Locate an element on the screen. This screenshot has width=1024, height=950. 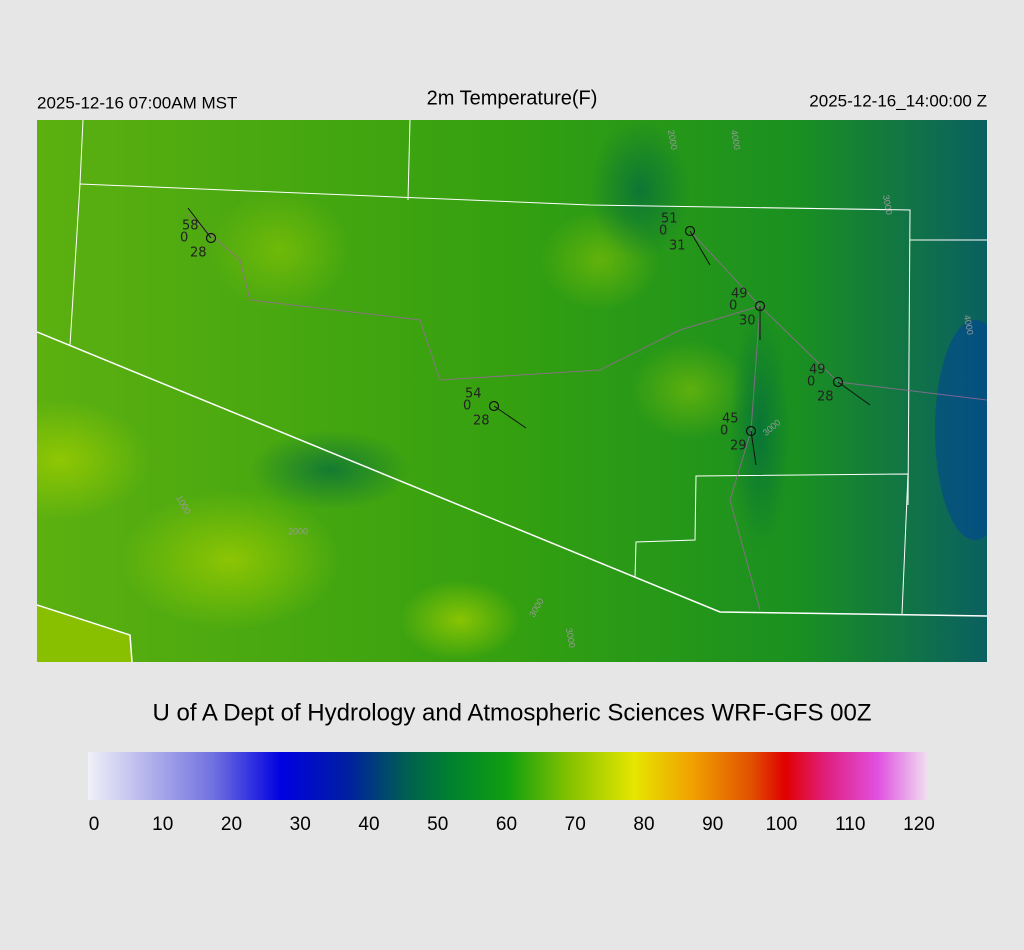
colorbar-tick-label: 120 is located at coordinates (919, 824).